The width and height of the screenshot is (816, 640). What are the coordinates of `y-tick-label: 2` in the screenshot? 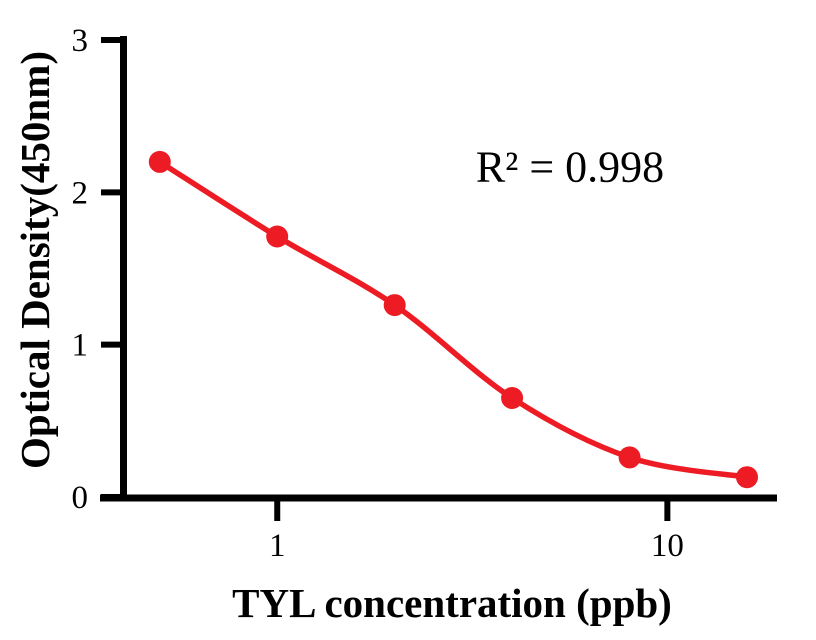 It's located at (80, 193).